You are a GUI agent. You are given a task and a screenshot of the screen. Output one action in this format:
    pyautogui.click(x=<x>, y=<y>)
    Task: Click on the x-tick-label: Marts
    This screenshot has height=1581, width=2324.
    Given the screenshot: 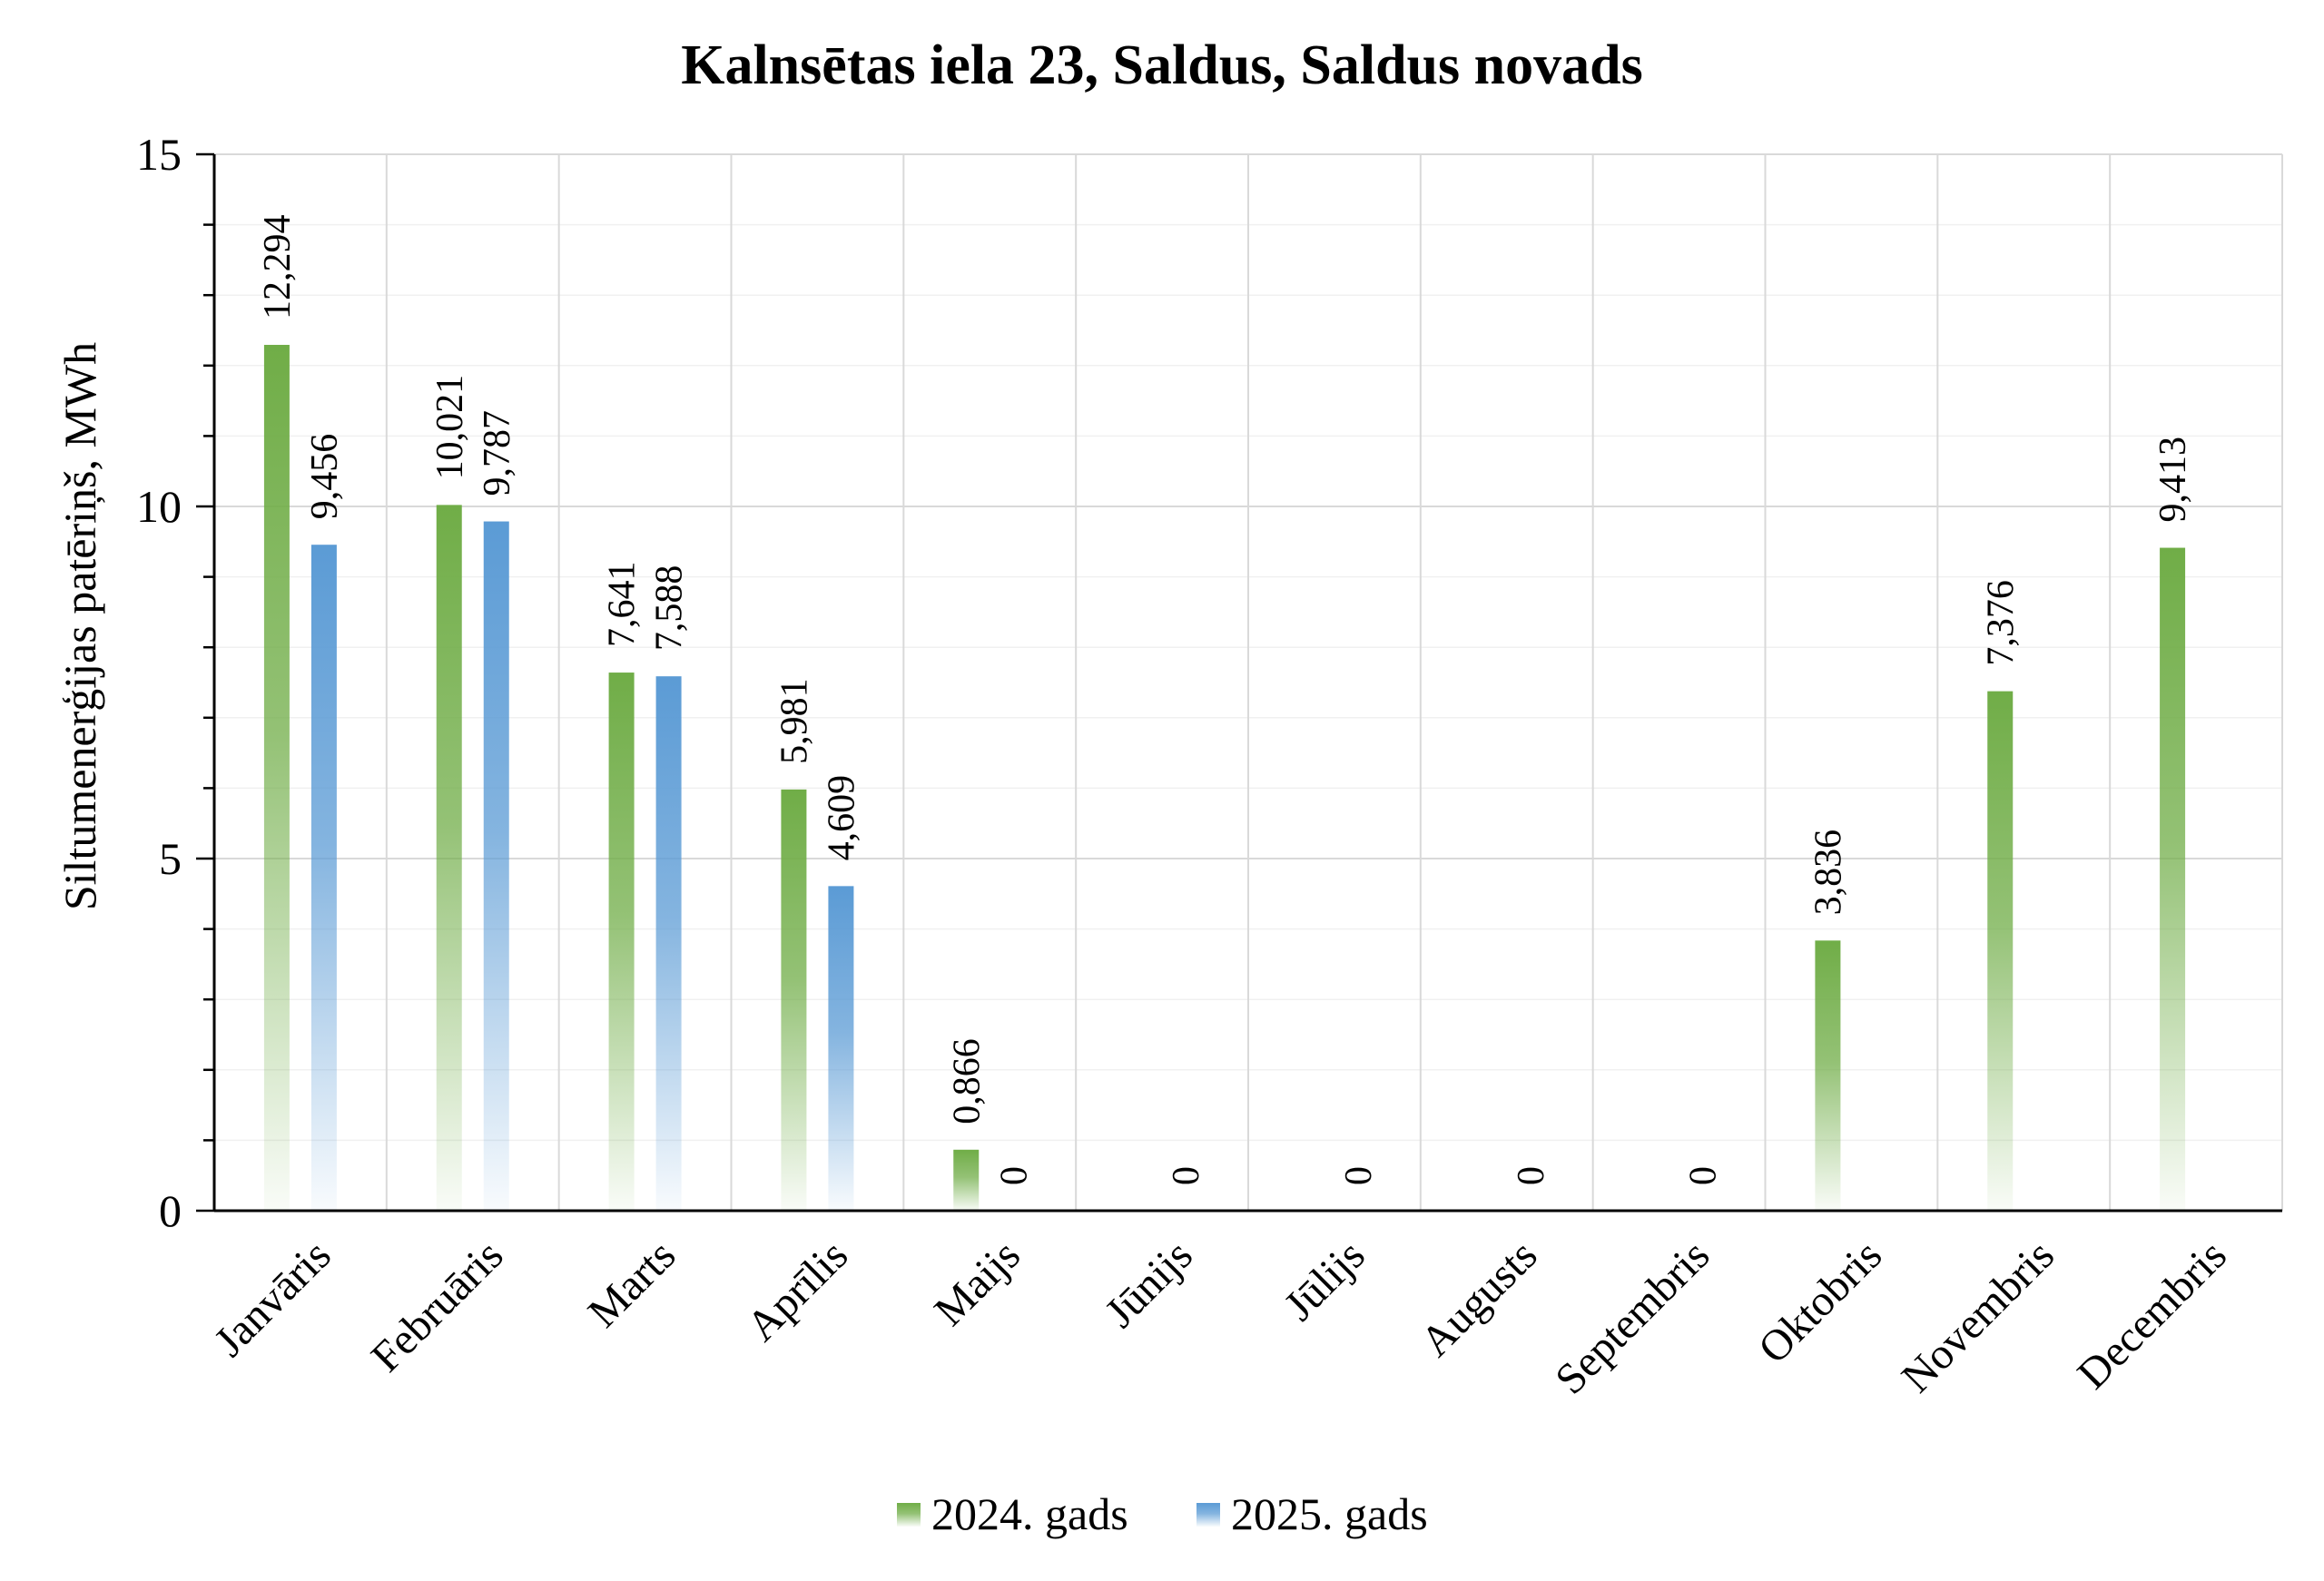 What is the action you would take?
    pyautogui.click(x=632, y=1284)
    